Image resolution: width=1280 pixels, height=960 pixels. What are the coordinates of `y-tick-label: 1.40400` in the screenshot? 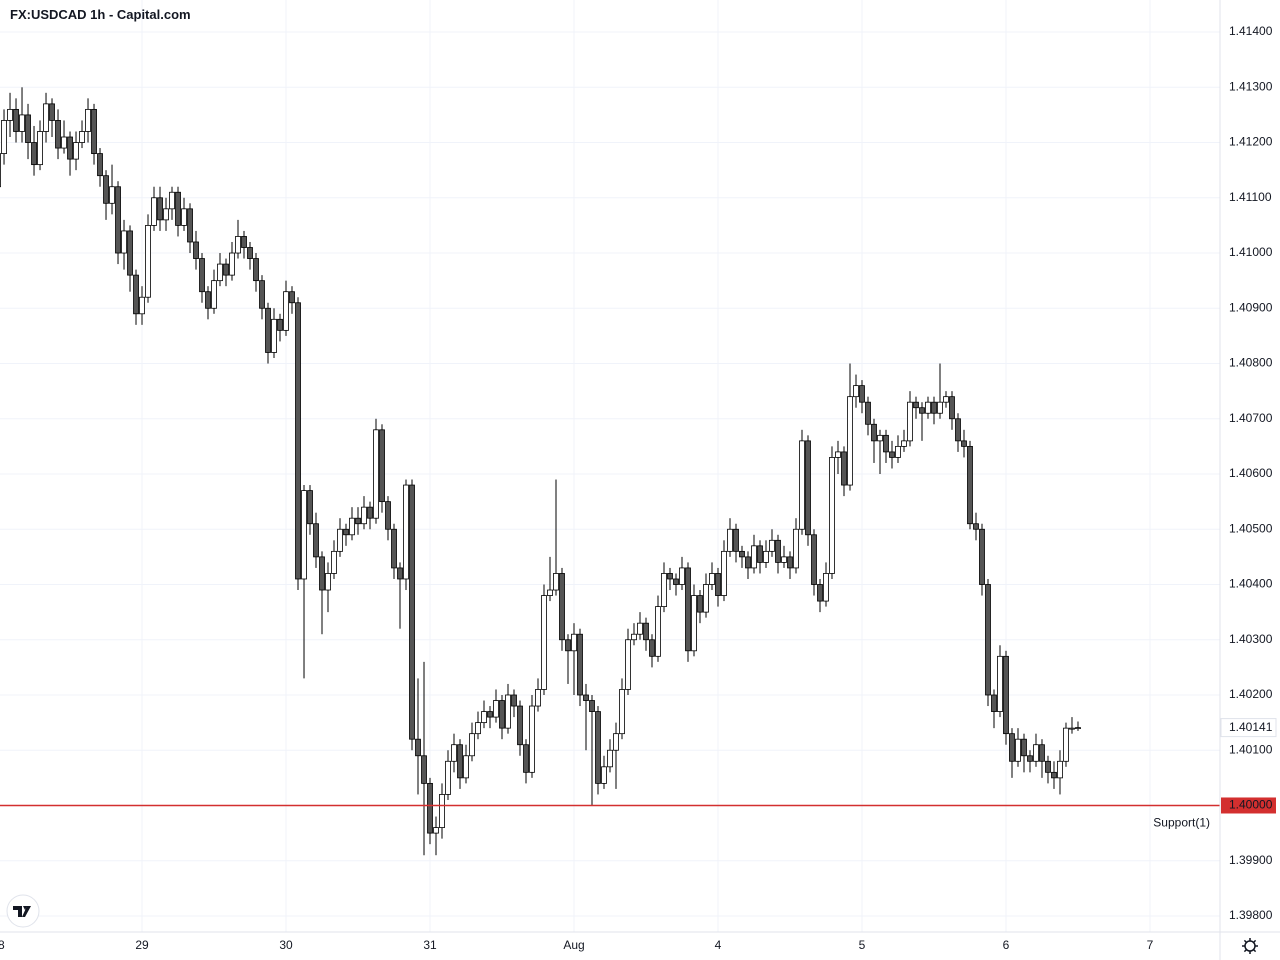 It's located at (1251, 584).